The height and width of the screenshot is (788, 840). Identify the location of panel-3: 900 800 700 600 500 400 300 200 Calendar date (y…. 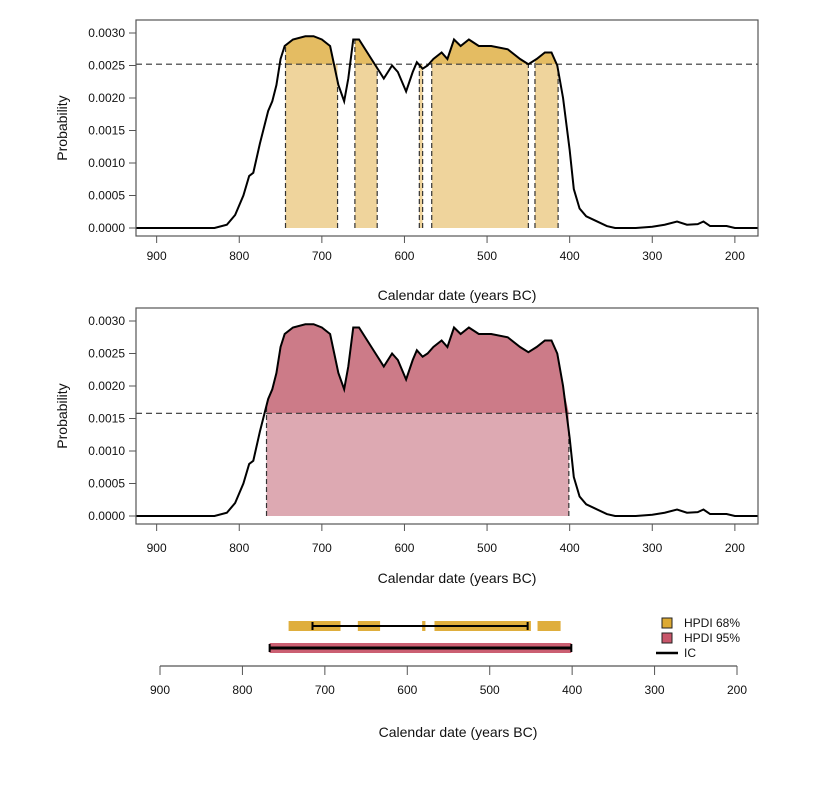
(448, 678).